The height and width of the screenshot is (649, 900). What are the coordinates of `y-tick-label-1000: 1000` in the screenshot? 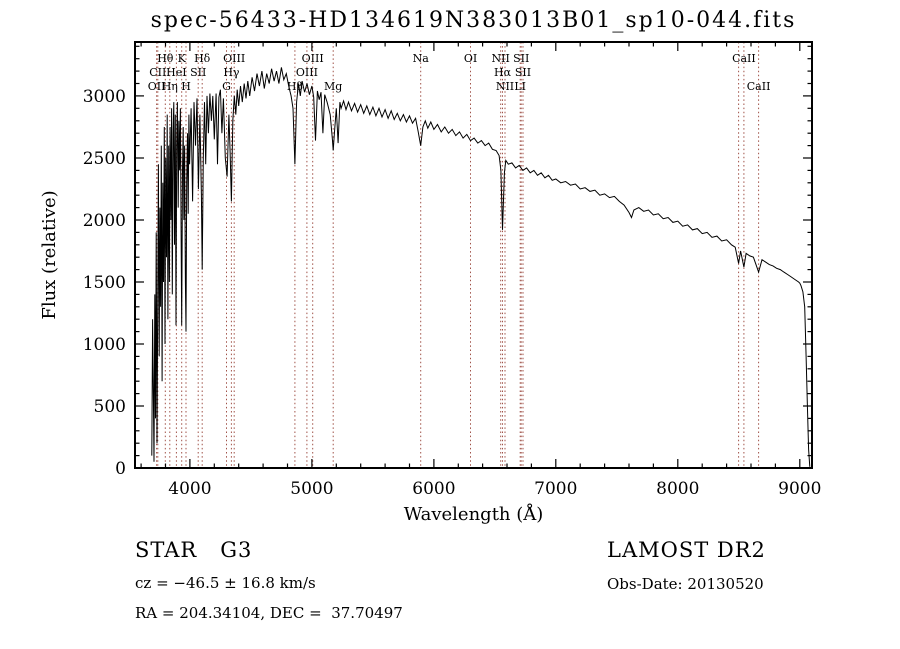 It's located at (104, 345).